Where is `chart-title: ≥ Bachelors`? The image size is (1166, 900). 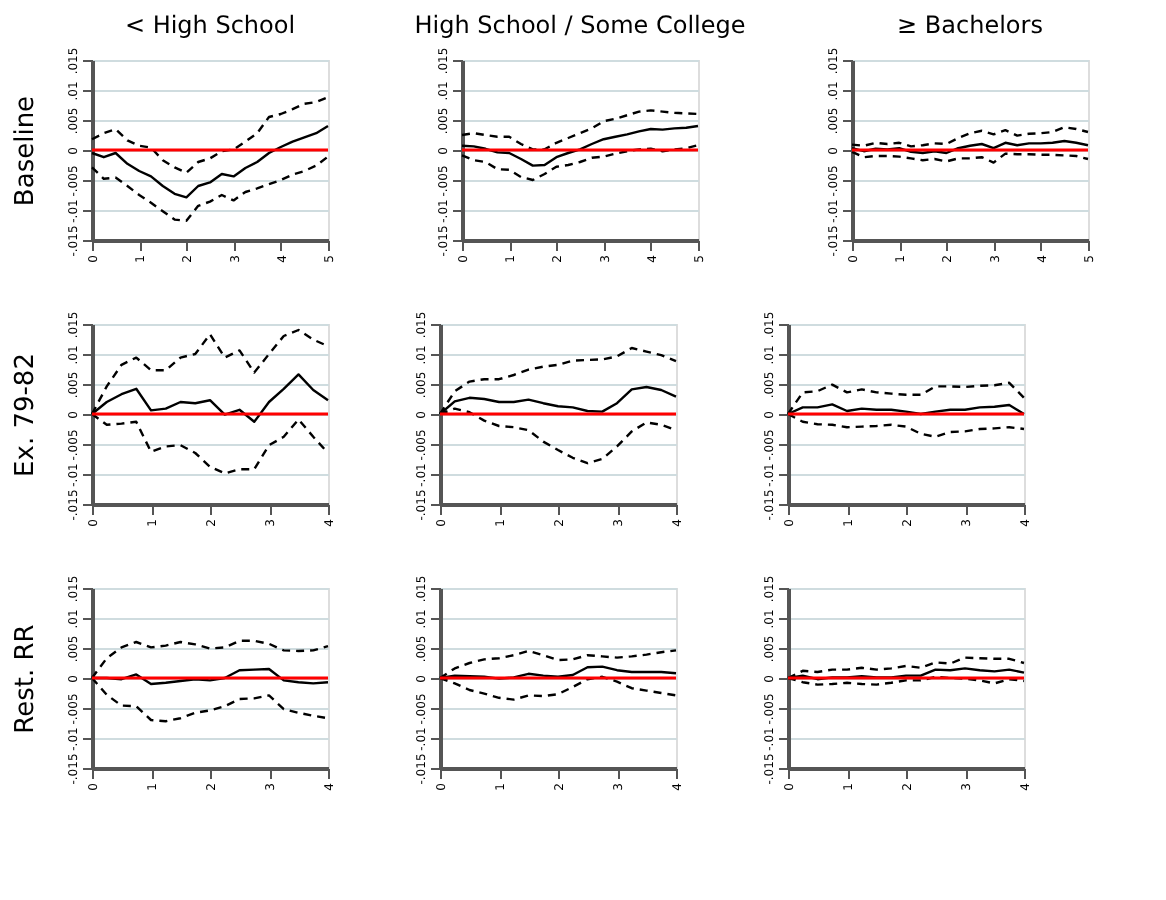
chart-title: ≥ Bachelors is located at coordinates (970, 24).